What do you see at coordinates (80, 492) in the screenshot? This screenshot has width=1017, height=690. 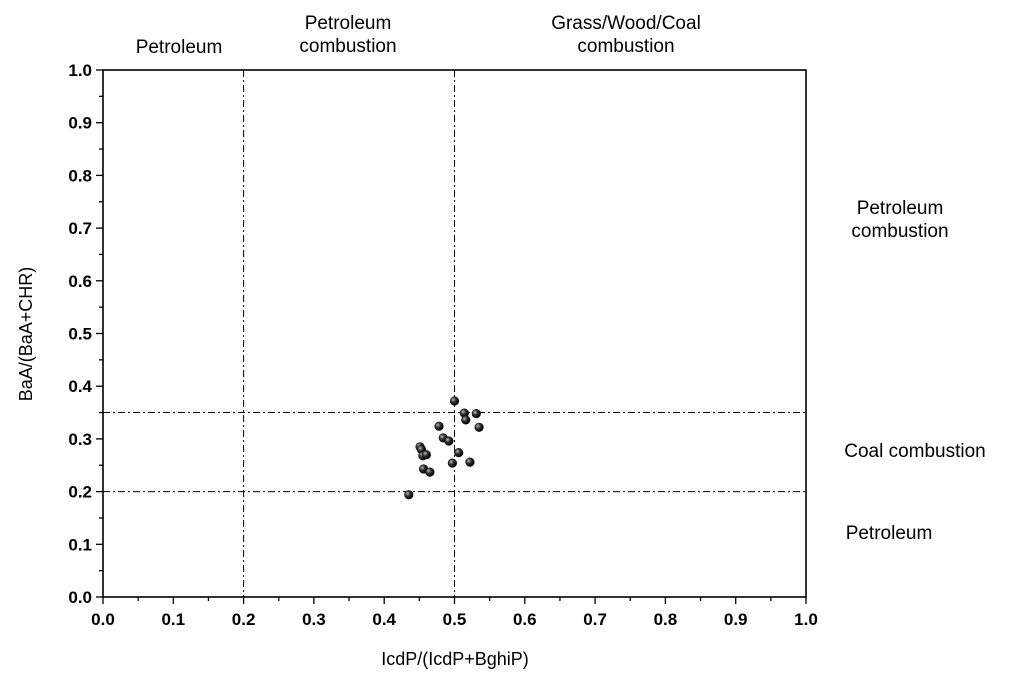 I see `y-tick-label: 0.2` at bounding box center [80, 492].